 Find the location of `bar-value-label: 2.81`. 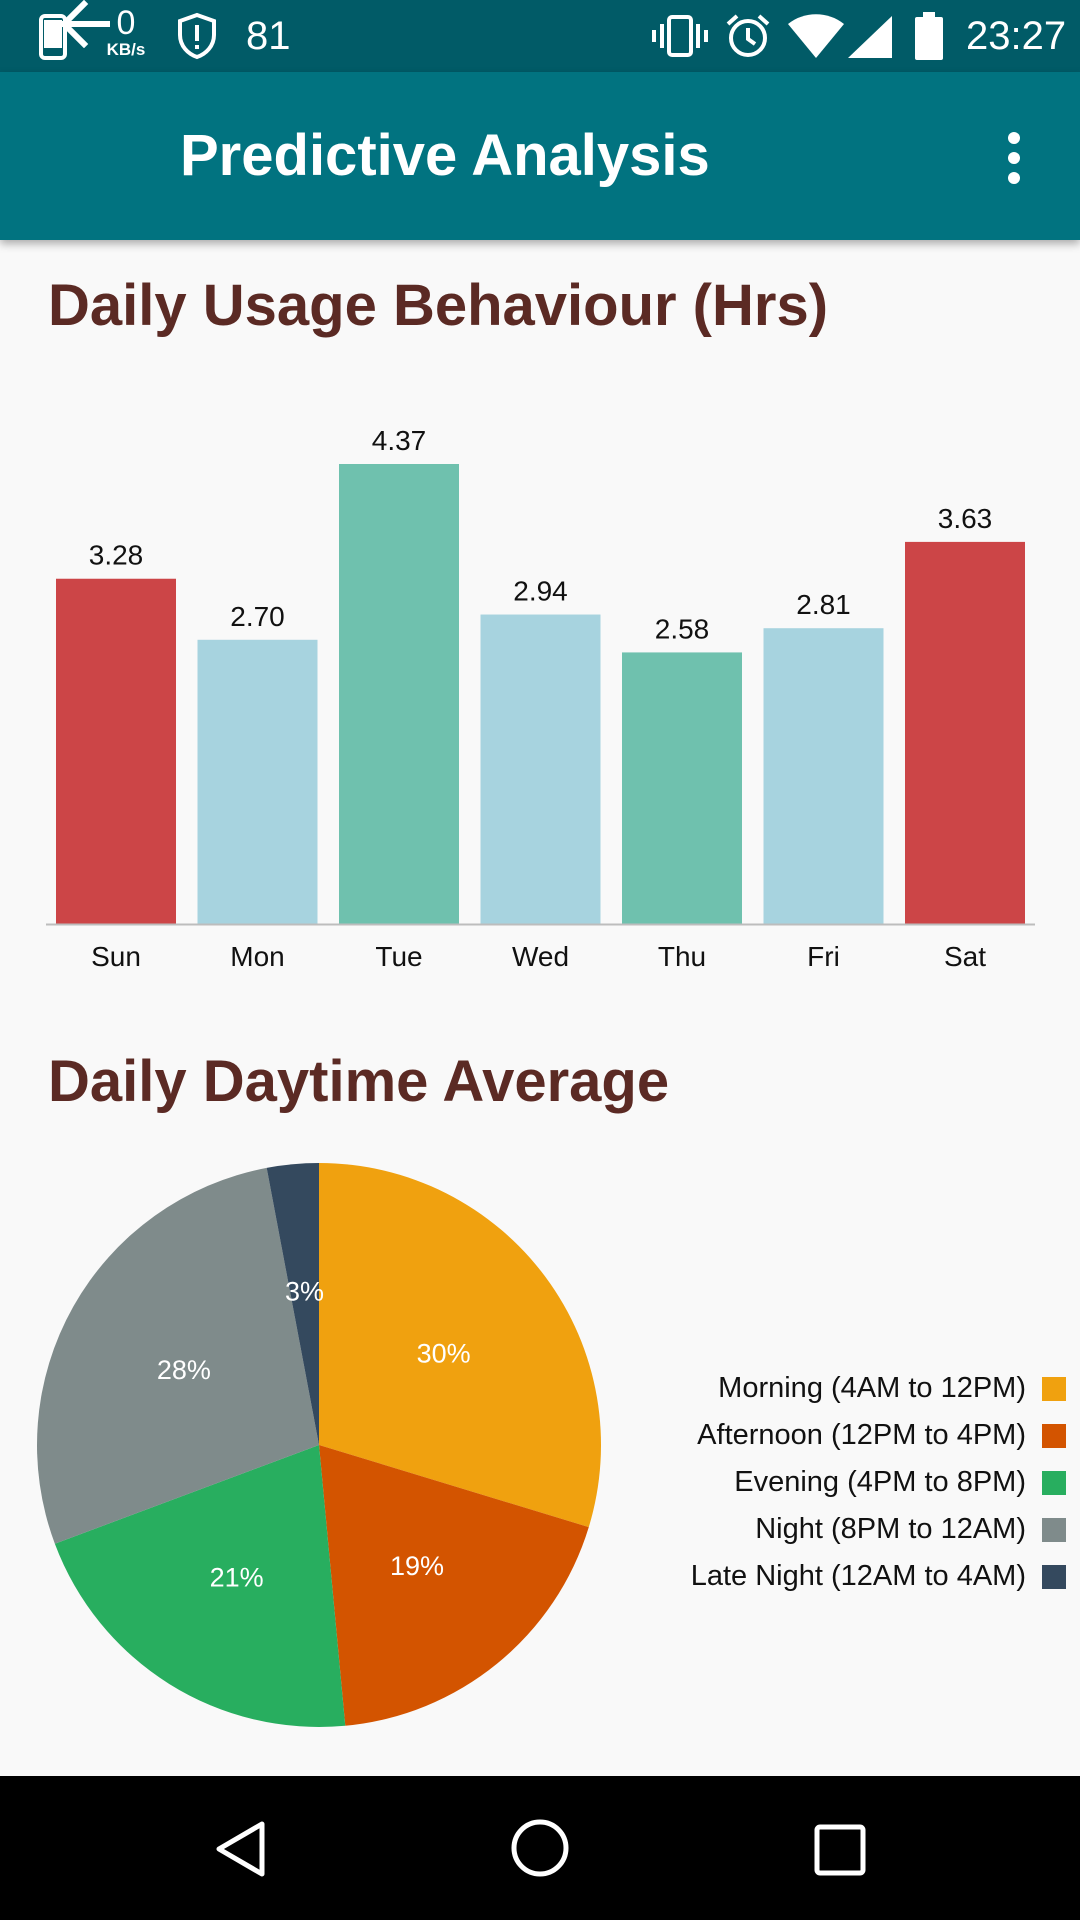

bar-value-label: 2.81 is located at coordinates (823, 604).